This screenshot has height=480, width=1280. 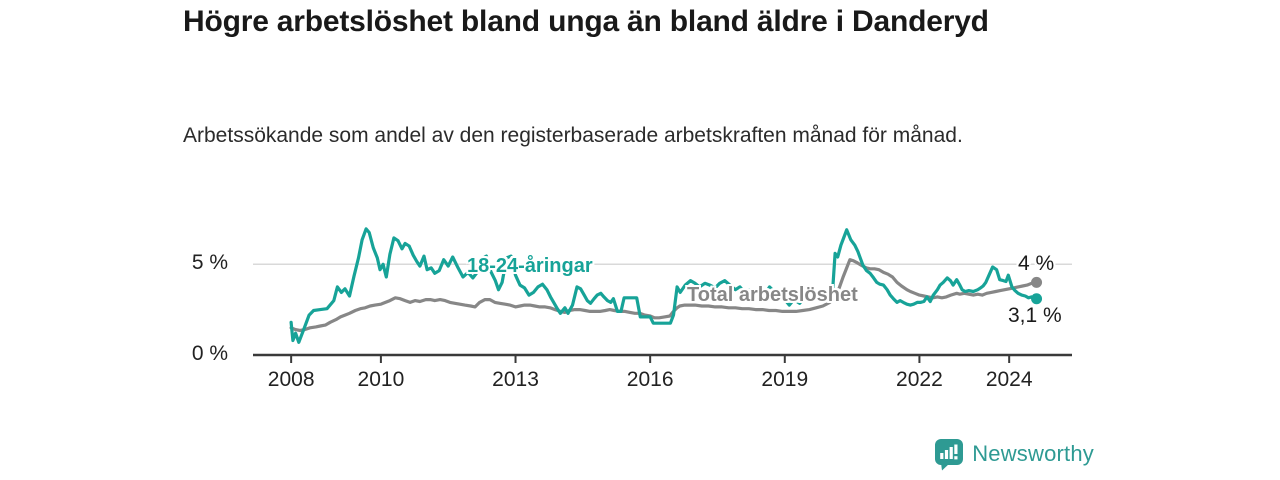 I want to click on x-axis-tick-label: 2022, so click(x=919, y=379).